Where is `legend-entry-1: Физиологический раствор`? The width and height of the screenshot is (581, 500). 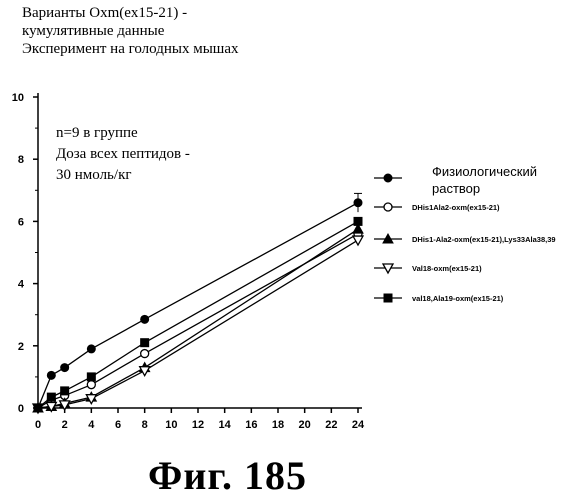
legend-entry-1: Физиологический раствор is located at coordinates (455, 180).